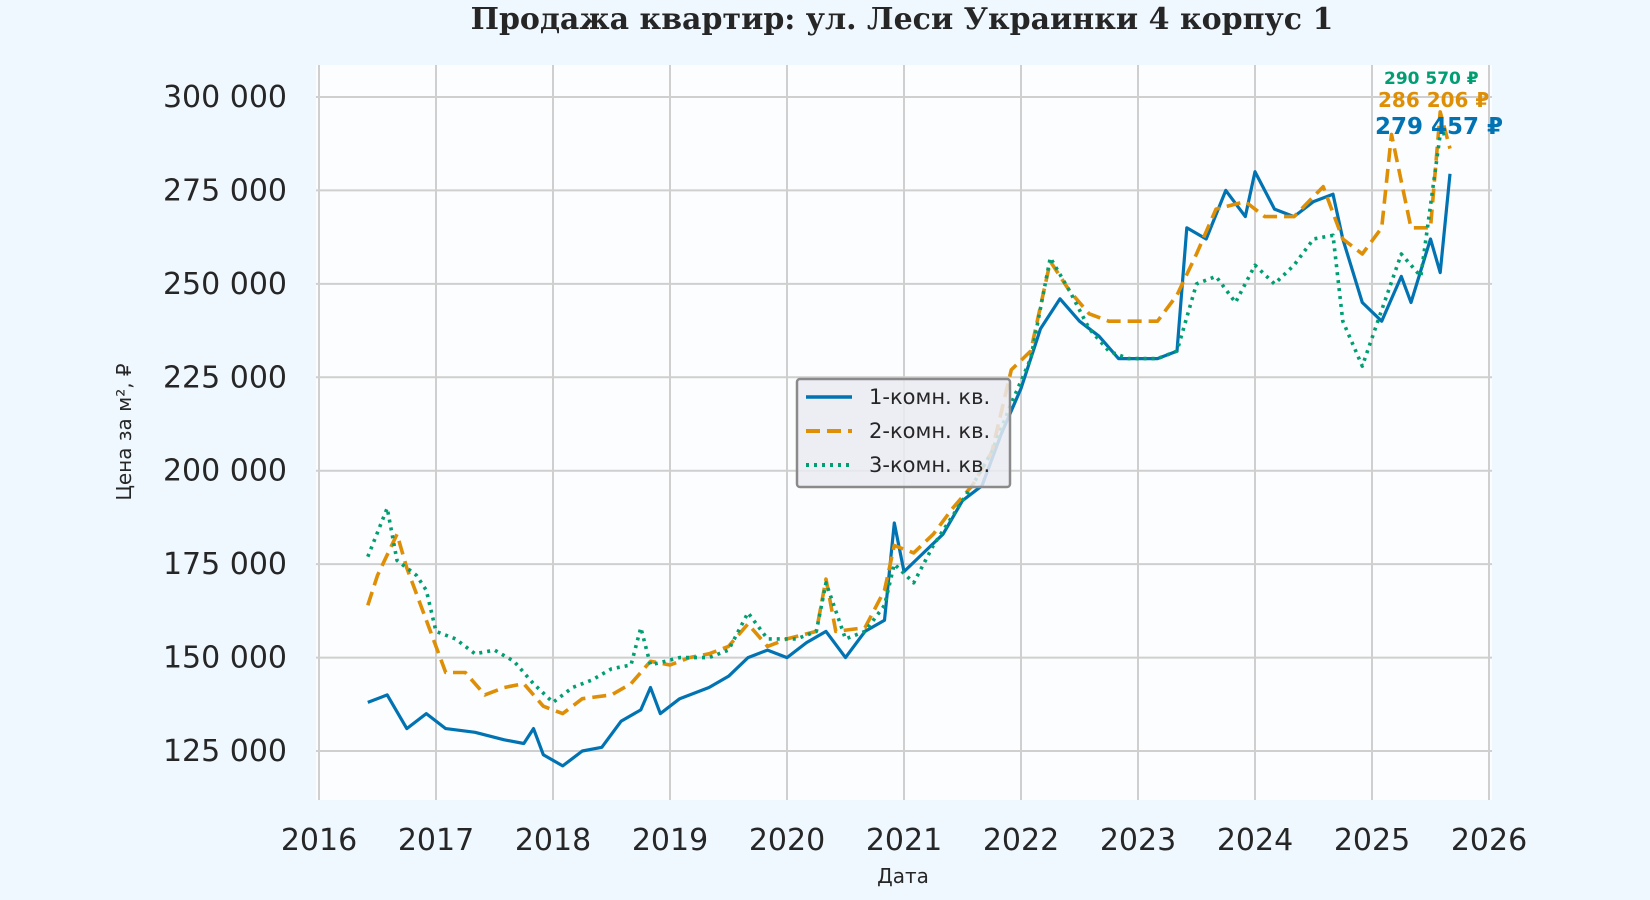 The height and width of the screenshot is (900, 1650). I want to click on x-tick-label: 2019, so click(670, 840).